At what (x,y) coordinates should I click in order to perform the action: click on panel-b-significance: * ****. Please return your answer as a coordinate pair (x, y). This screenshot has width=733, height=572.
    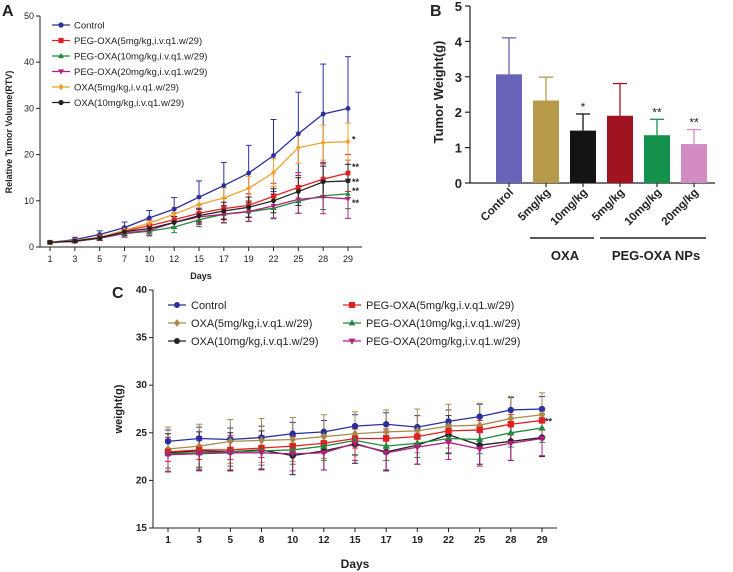
    Looking at the image, I should click on (640, 115).